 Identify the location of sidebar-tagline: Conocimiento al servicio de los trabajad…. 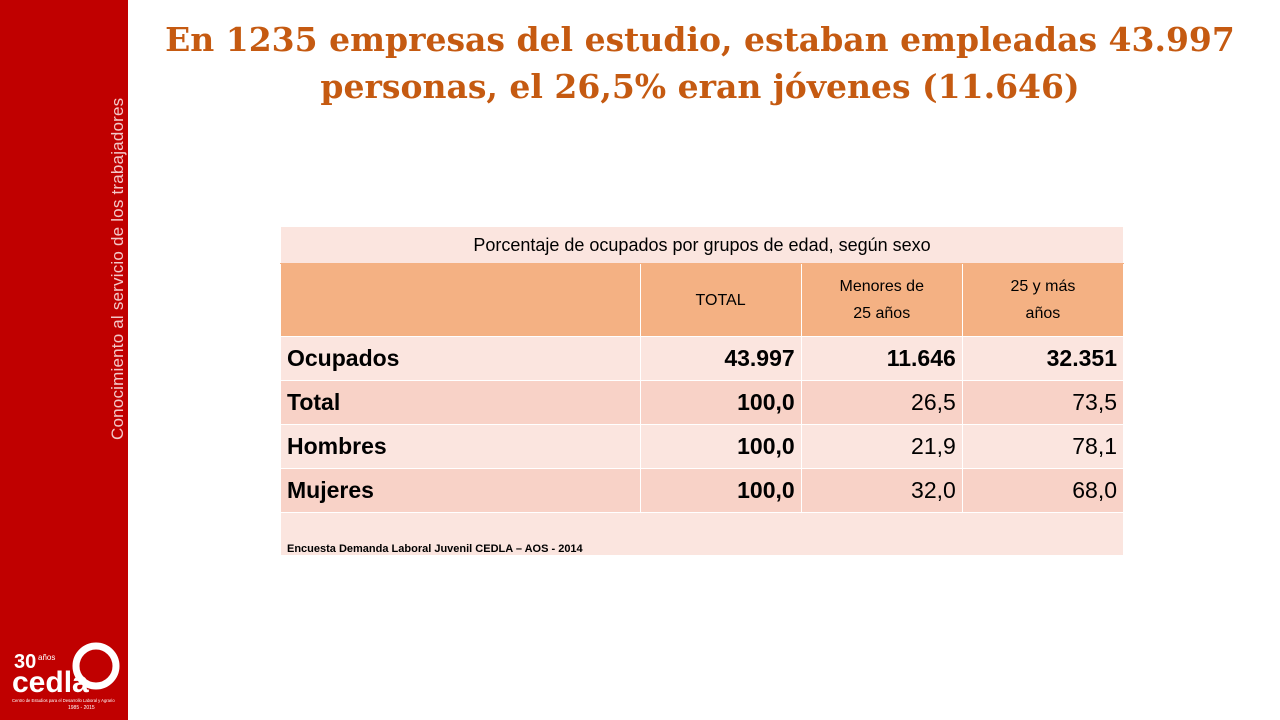
(117, 268).